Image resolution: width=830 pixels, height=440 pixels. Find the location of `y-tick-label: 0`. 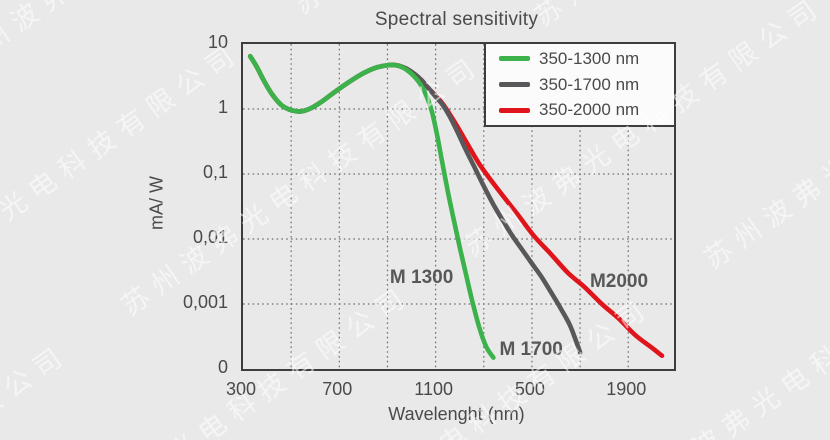

y-tick-label: 0 is located at coordinates (222, 367).